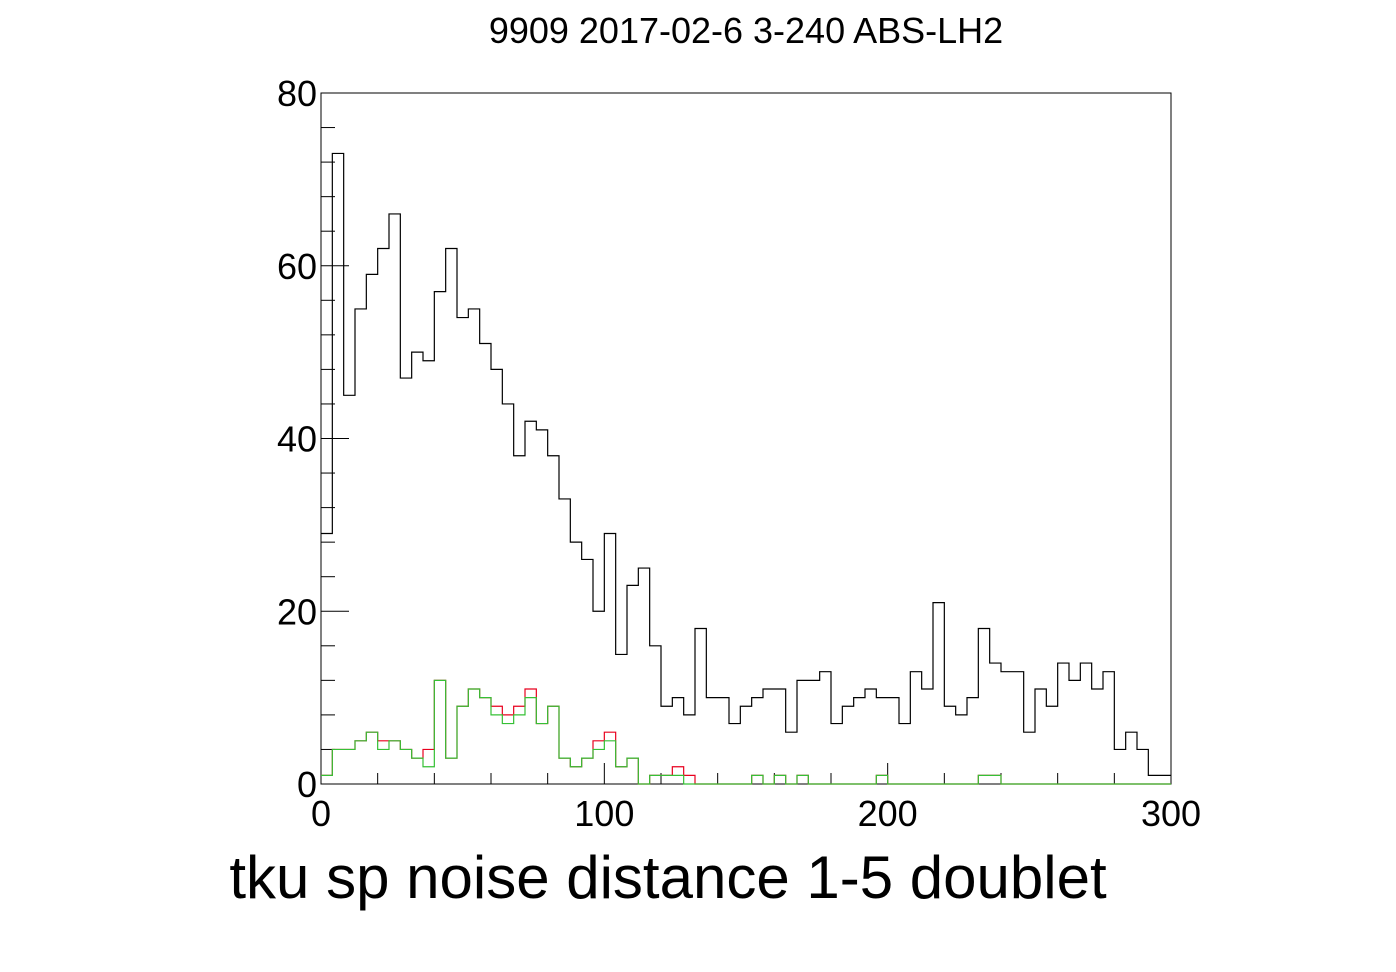  Describe the element at coordinates (604, 813) in the screenshot. I see `x-tick-label: 100` at that location.